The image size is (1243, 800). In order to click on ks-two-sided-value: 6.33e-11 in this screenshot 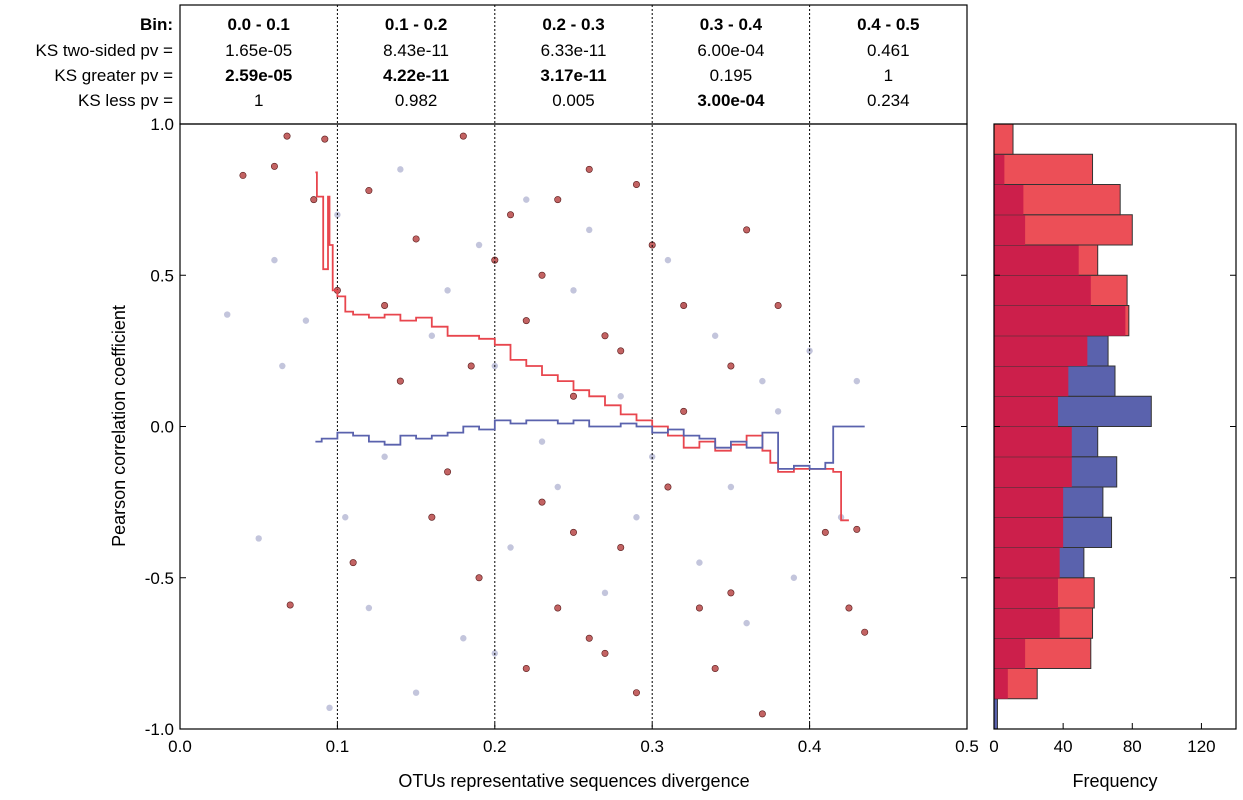, I will do `click(574, 50)`.